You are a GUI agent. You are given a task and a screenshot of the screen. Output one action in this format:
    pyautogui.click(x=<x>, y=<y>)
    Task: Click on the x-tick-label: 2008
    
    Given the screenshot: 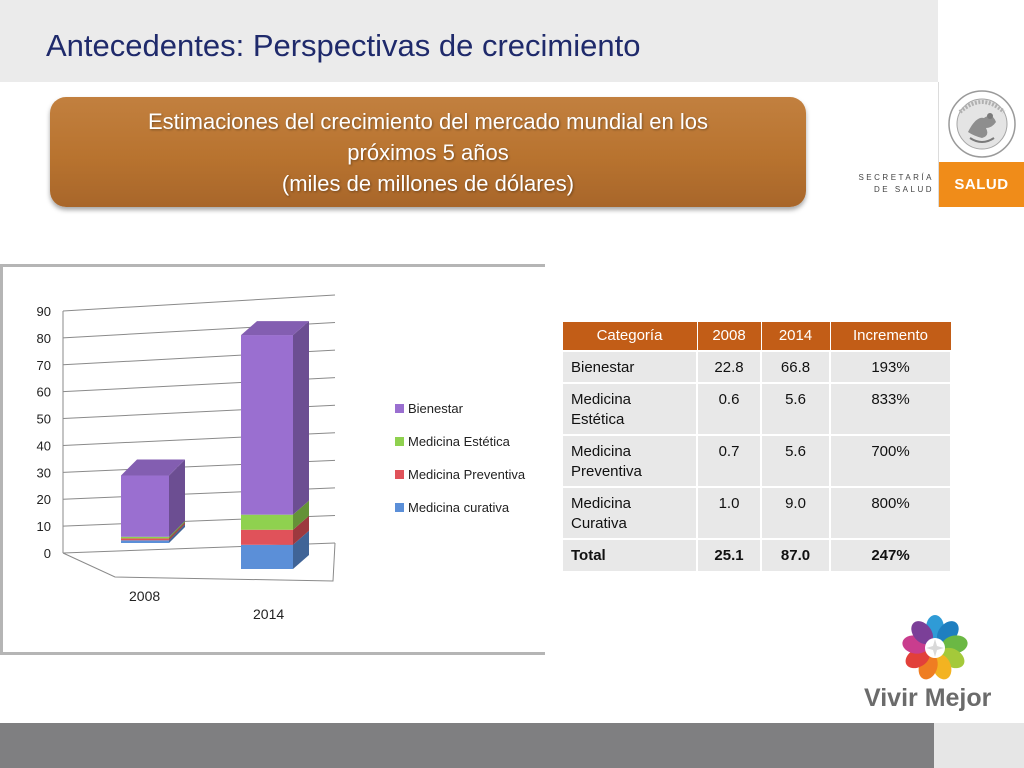 What is the action you would take?
    pyautogui.click(x=144, y=596)
    